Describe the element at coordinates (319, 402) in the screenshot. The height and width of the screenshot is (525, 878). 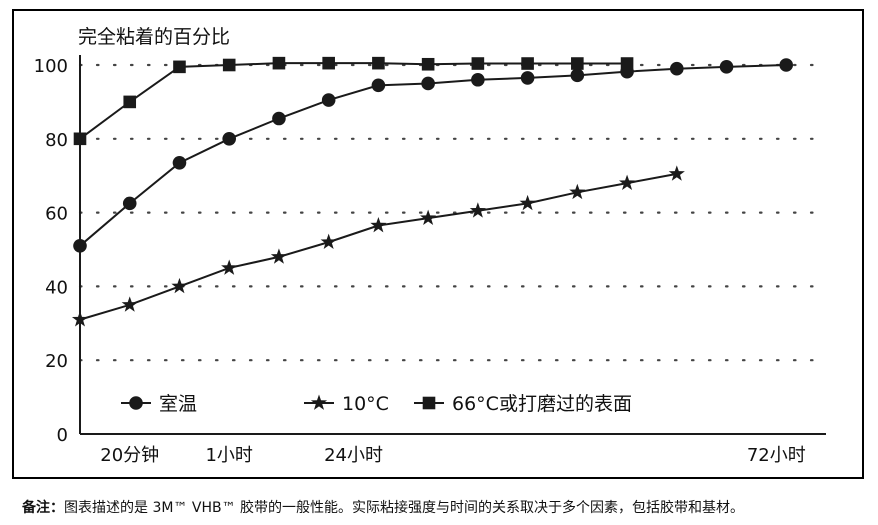
I see `legend-marker-star` at that location.